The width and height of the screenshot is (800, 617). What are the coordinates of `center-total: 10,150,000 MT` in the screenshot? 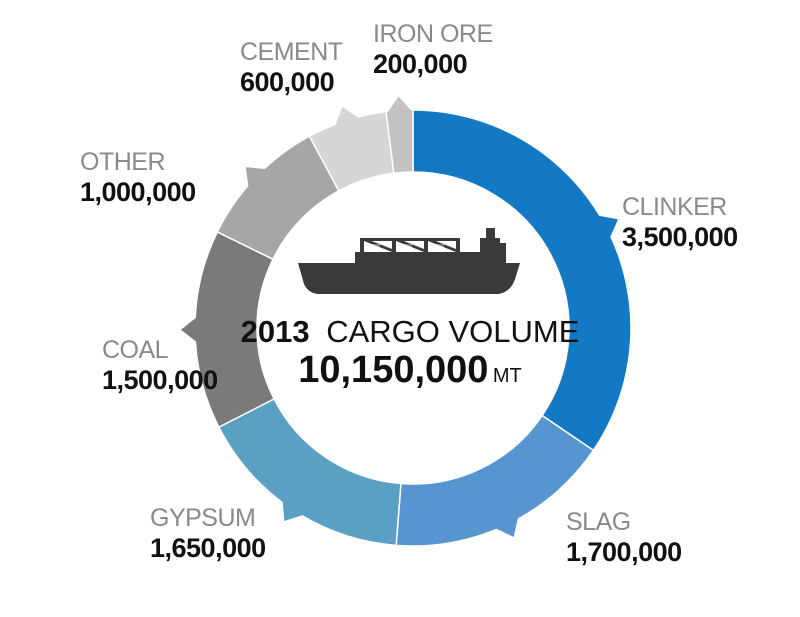 It's located at (410, 370).